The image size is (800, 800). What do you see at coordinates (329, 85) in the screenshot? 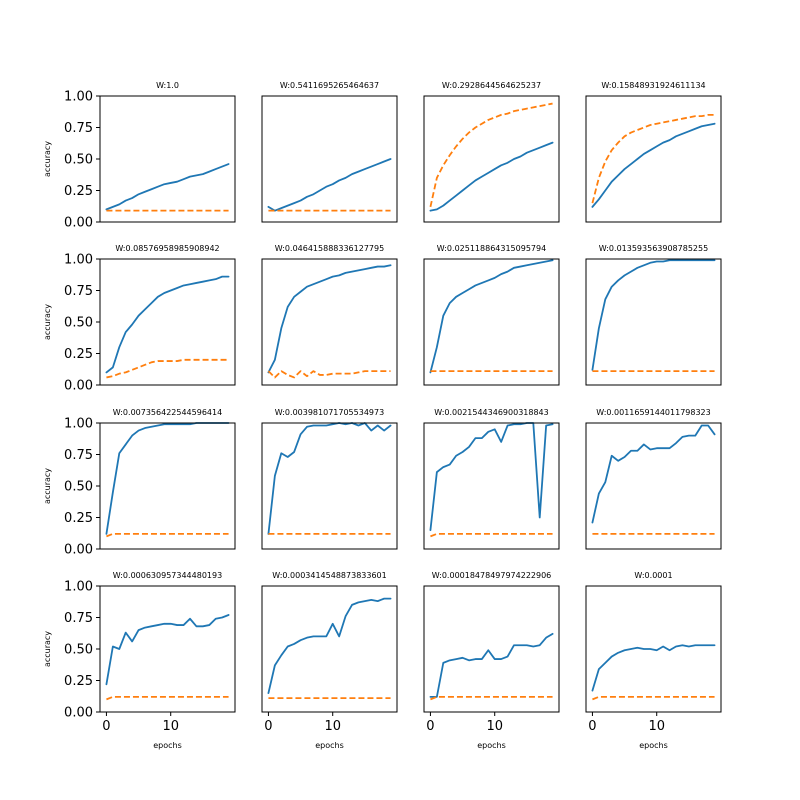
I see `panel-title: W:0.5411695265464637` at bounding box center [329, 85].